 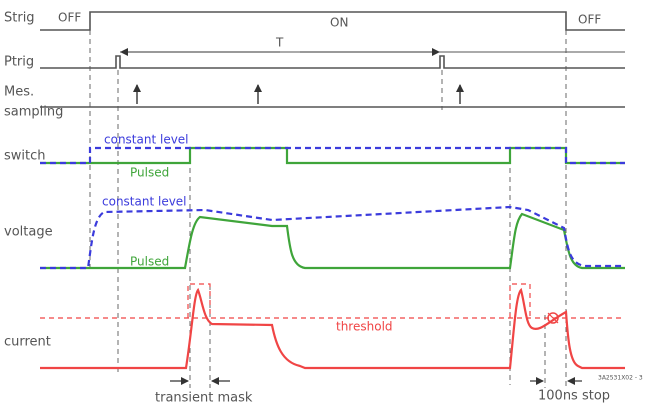 I want to click on stop-label: 100ns stop, so click(x=574, y=396).